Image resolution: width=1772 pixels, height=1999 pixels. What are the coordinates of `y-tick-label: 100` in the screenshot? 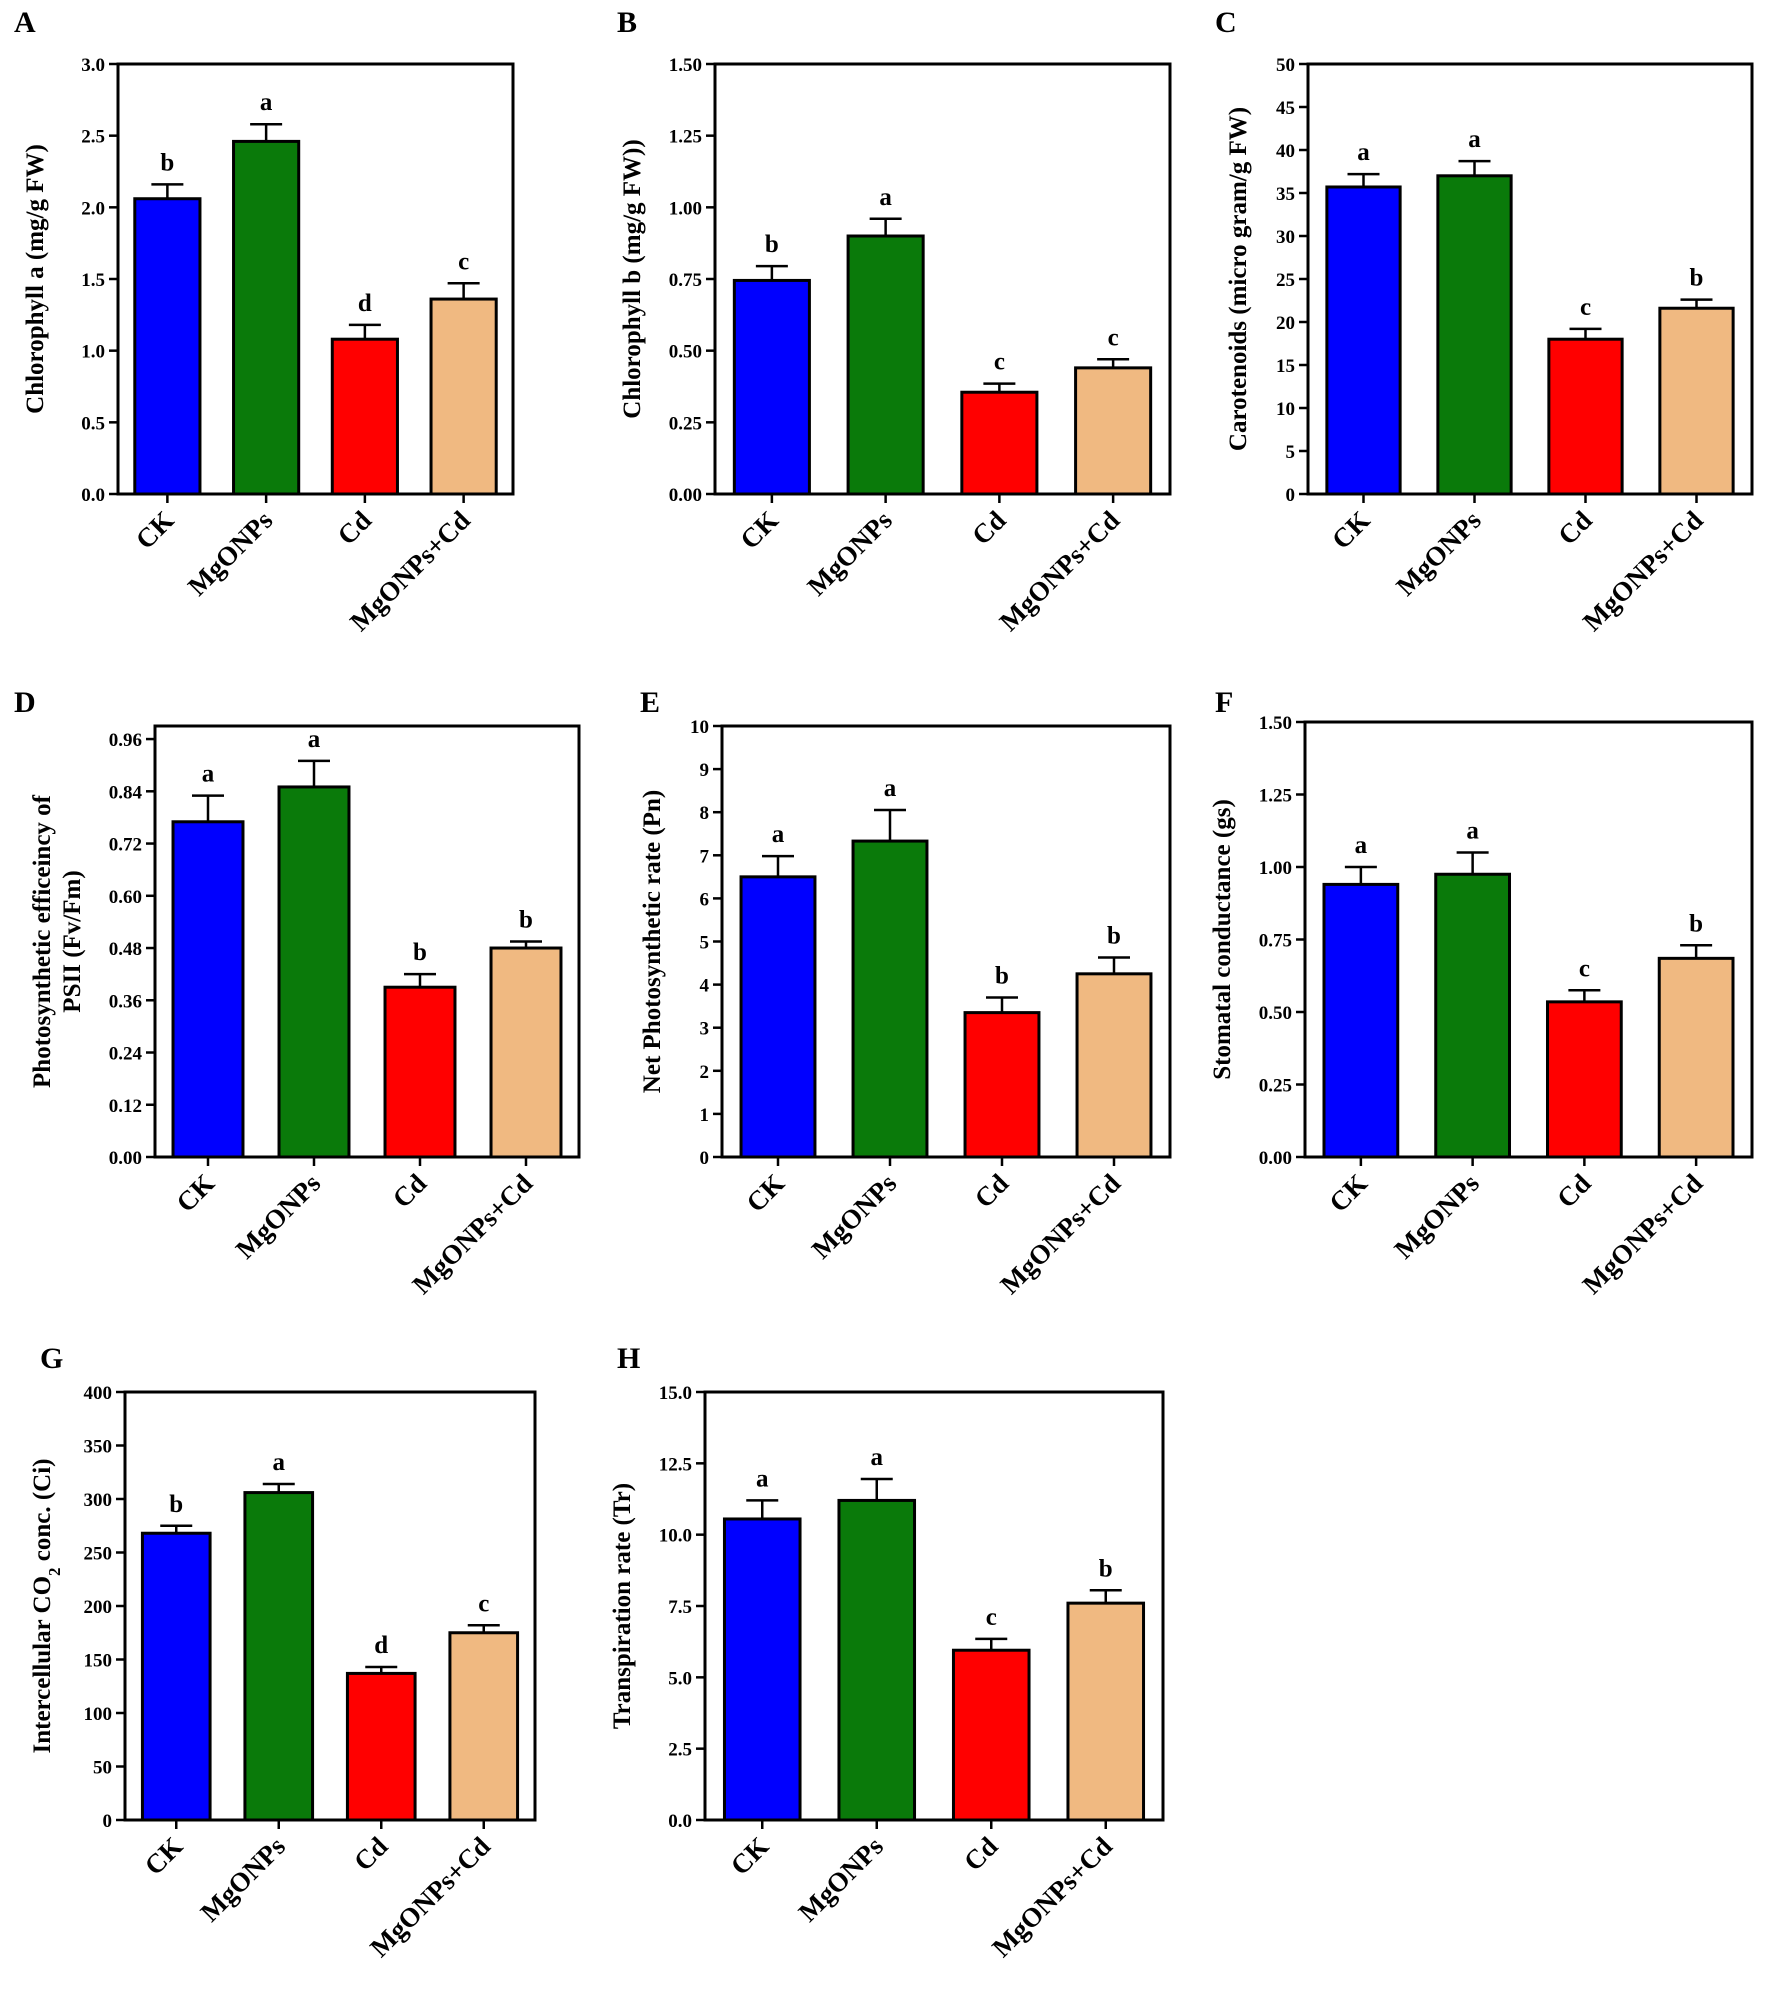 It's located at (98, 1714).